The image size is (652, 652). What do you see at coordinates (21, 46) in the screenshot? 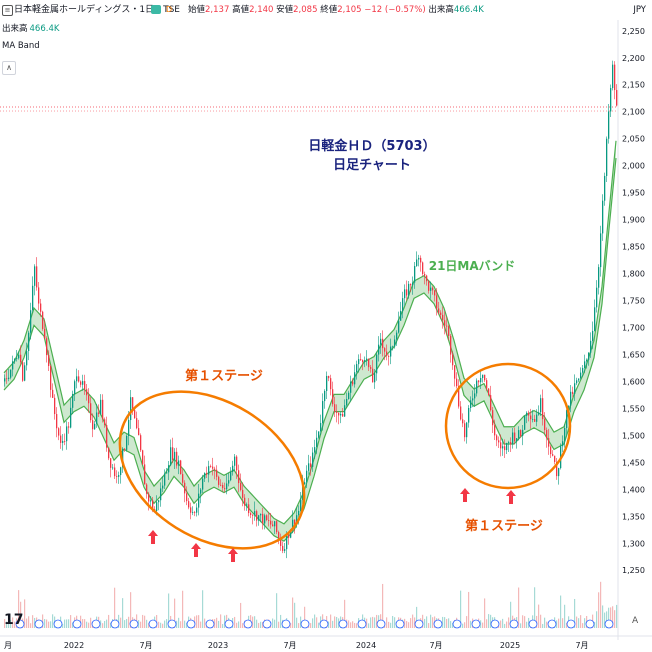
I see `indicator-legend: MA Band` at bounding box center [21, 46].